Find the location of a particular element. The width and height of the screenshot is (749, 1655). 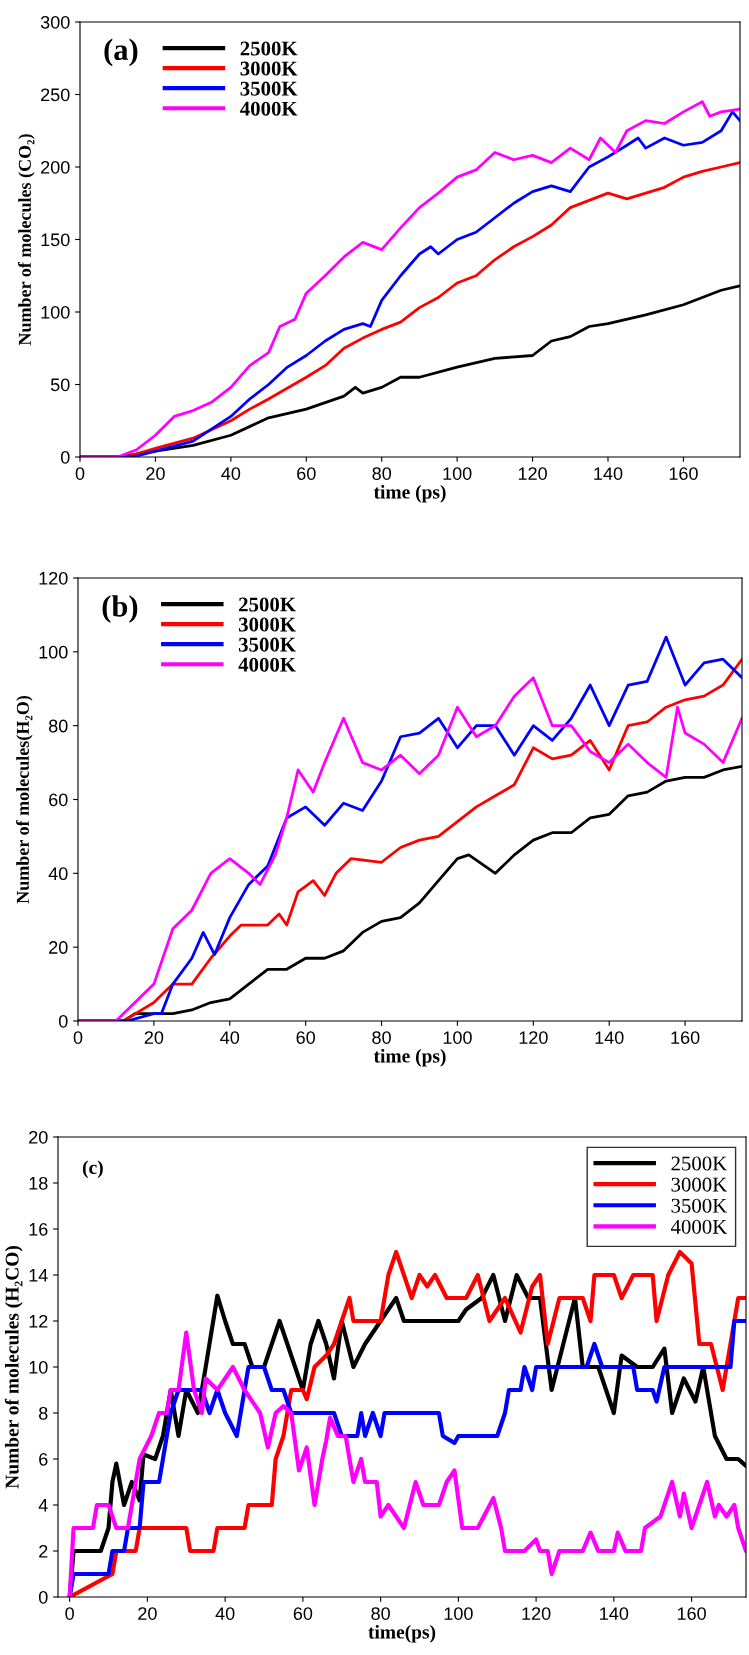

annotation: (b) is located at coordinates (120, 609).